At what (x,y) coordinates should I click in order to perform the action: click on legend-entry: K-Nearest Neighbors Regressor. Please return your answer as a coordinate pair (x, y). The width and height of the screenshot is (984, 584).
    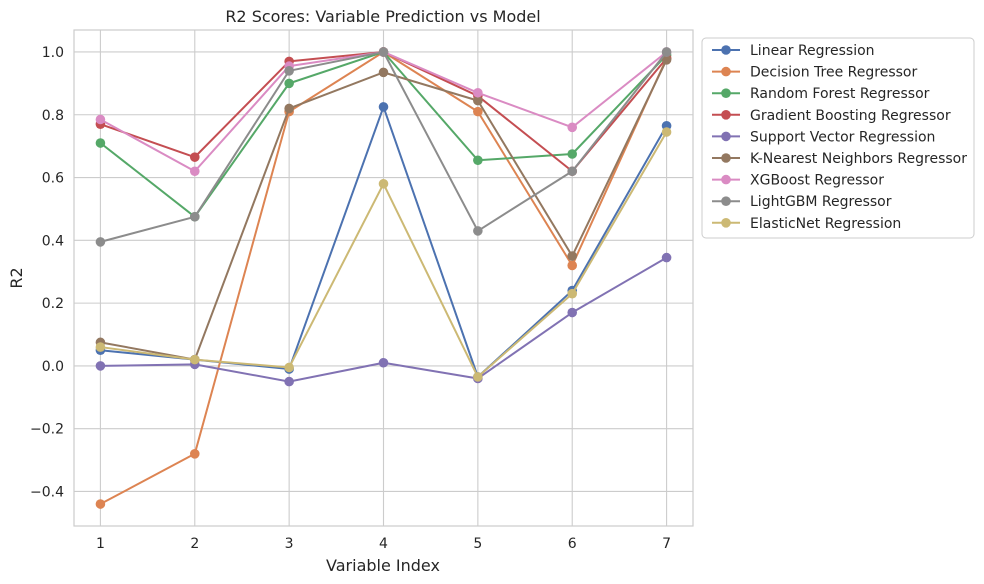
    Looking at the image, I should click on (839, 159).